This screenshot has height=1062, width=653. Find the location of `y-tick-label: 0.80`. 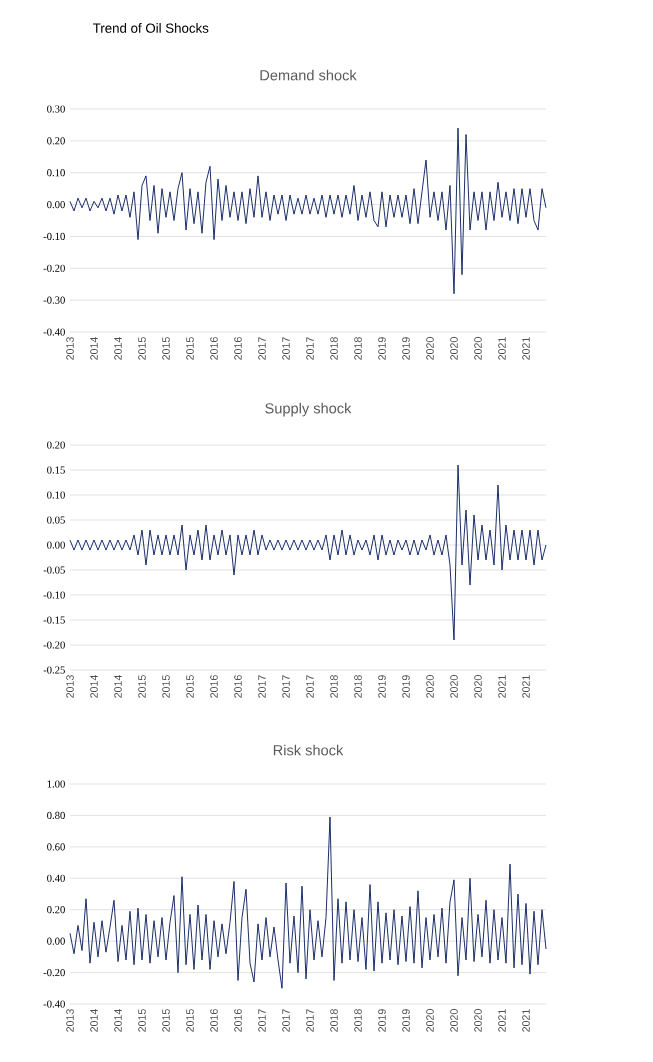

y-tick-label: 0.80 is located at coordinates (56, 815).